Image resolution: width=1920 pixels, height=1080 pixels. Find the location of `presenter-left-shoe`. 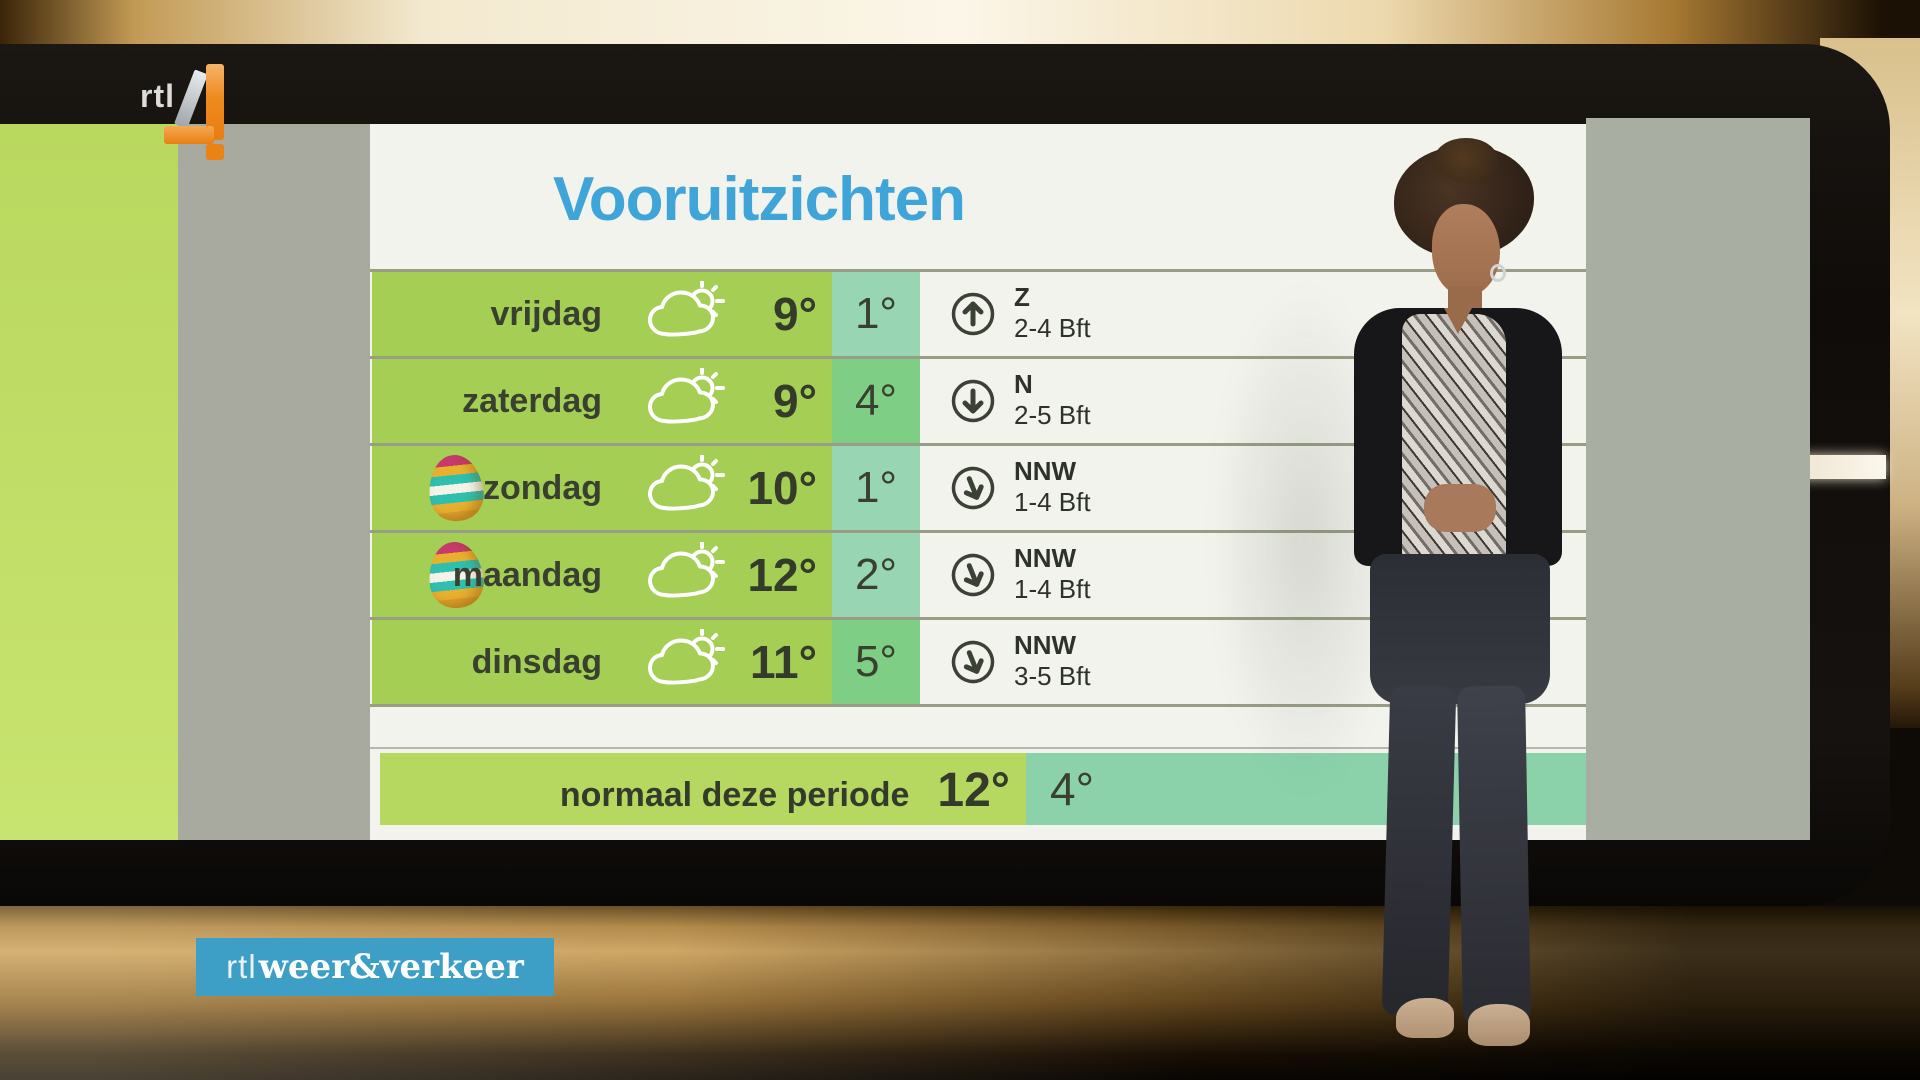

presenter-left-shoe is located at coordinates (1425, 1018).